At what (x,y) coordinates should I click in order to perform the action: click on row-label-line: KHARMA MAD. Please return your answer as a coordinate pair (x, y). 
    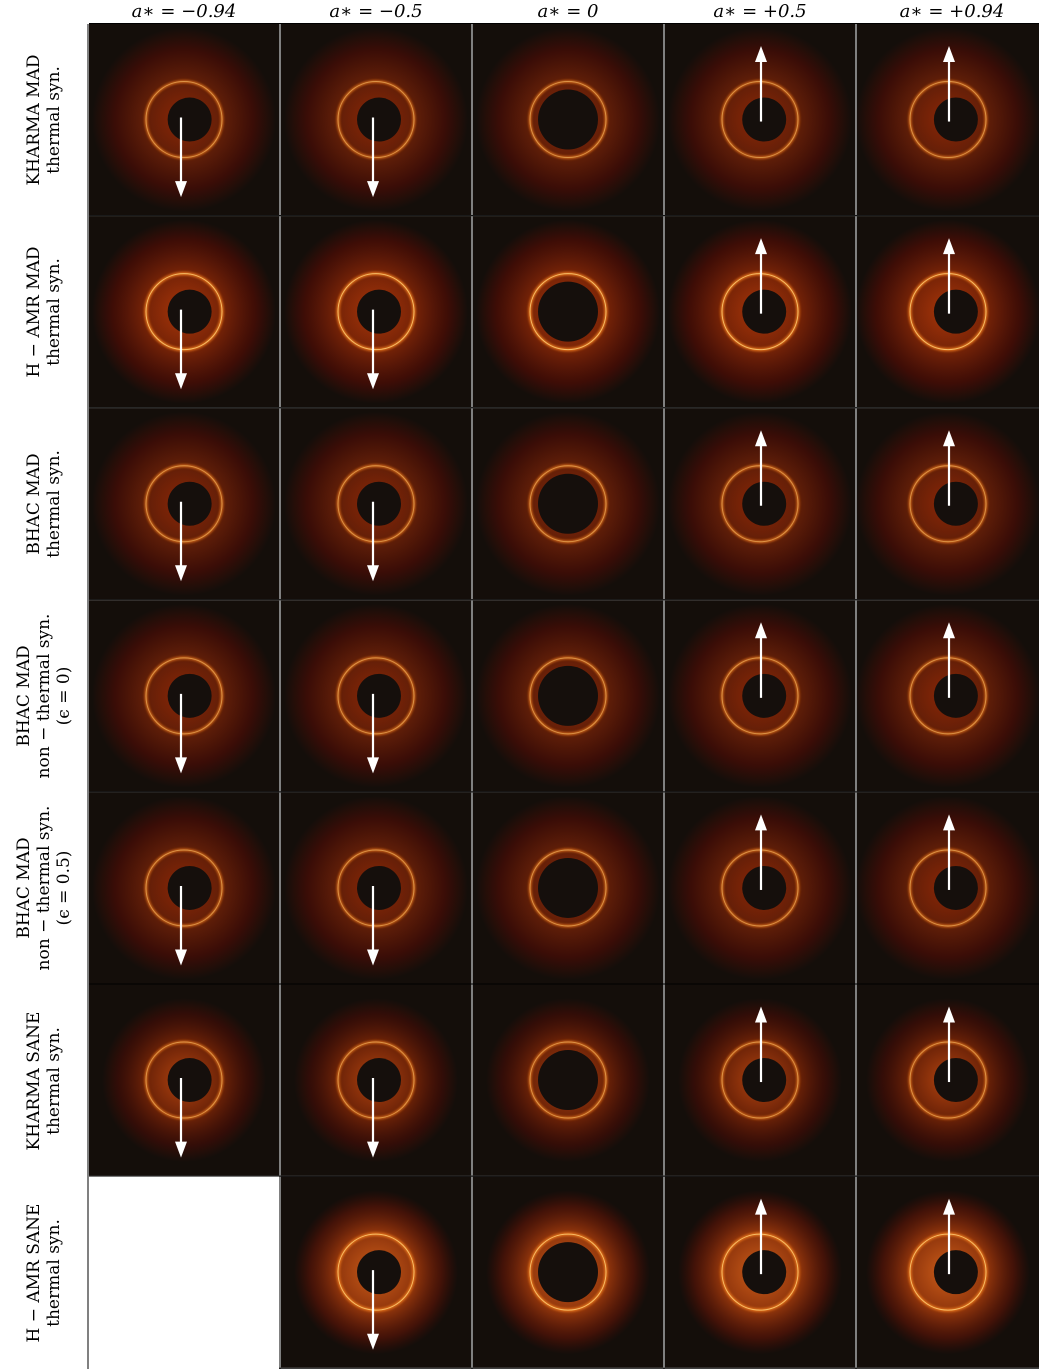
    Looking at the image, I should click on (34, 120).